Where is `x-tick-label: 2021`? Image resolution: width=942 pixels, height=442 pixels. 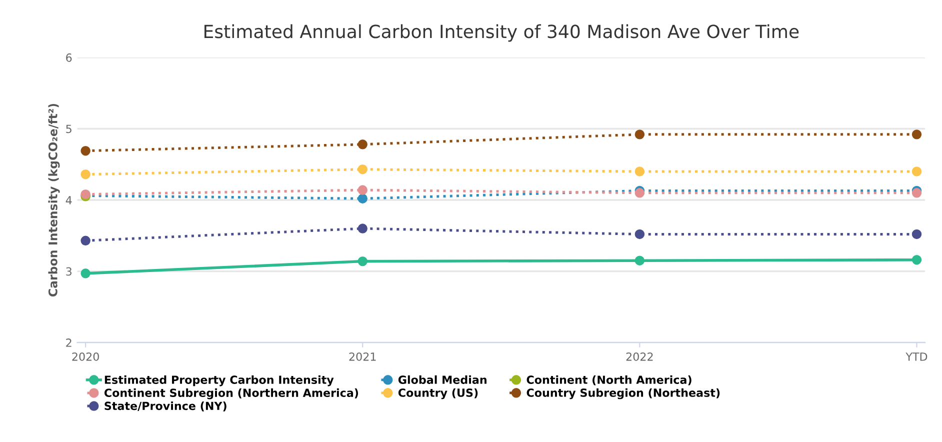
x-tick-label: 2021 is located at coordinates (362, 356).